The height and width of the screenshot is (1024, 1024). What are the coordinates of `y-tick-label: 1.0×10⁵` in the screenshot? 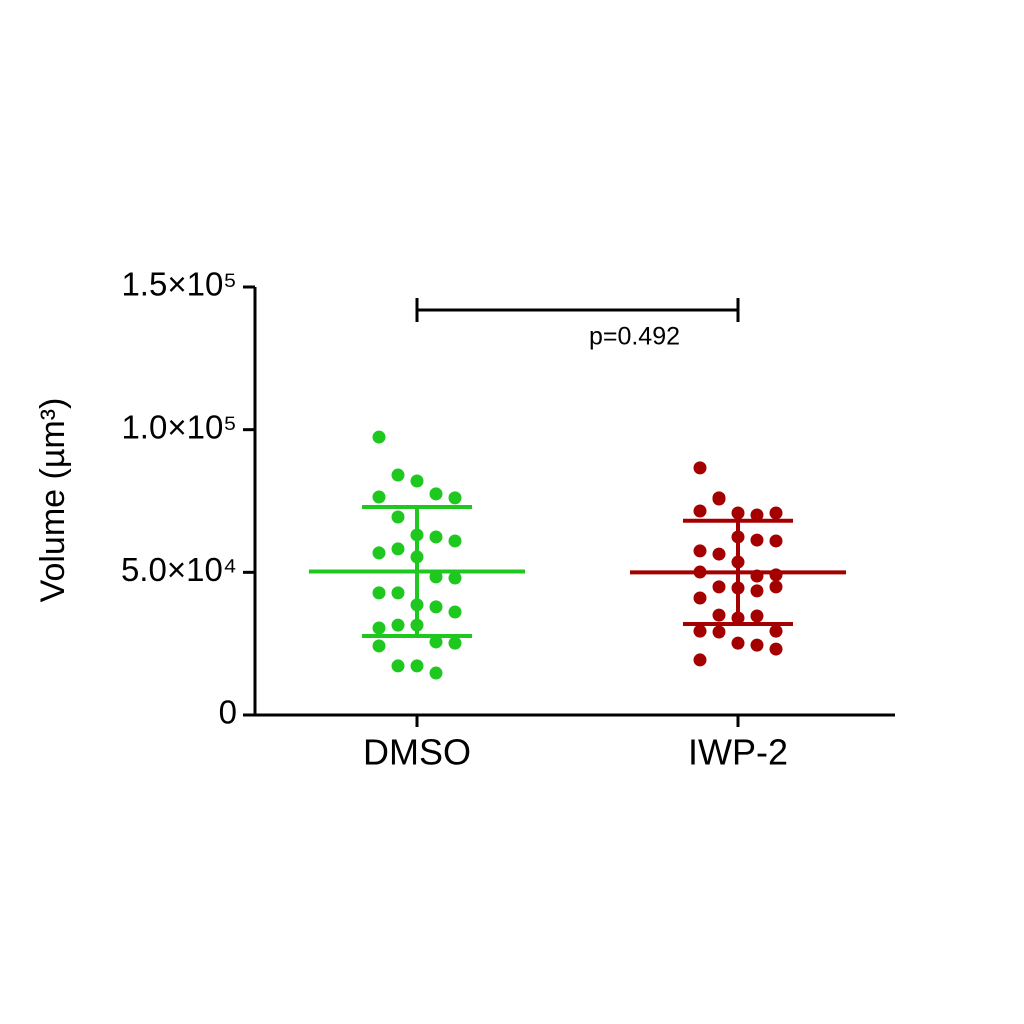 It's located at (179, 426).